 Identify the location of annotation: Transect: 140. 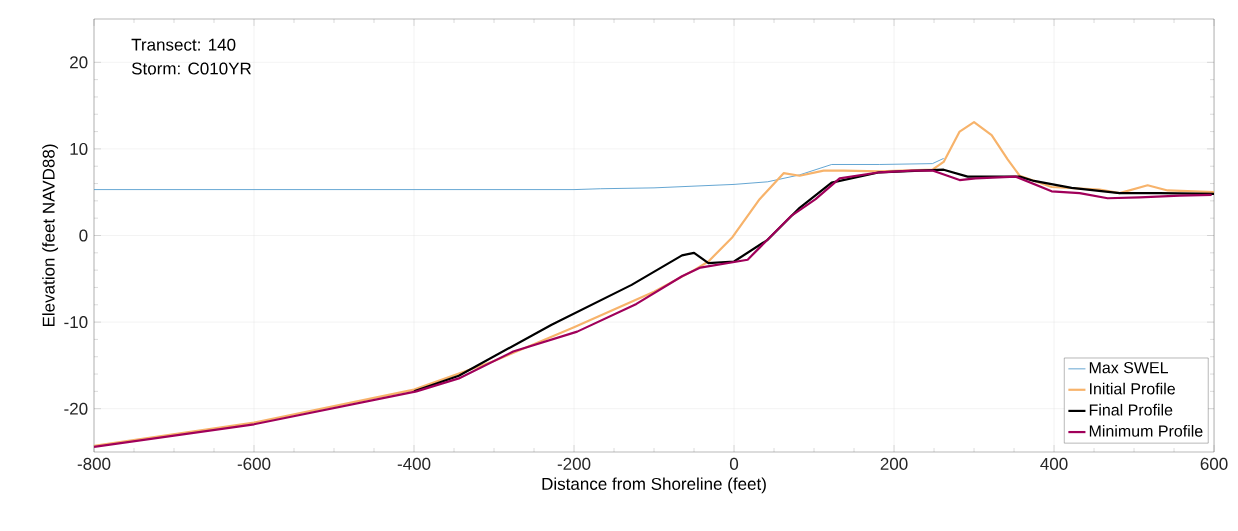
(183, 44).